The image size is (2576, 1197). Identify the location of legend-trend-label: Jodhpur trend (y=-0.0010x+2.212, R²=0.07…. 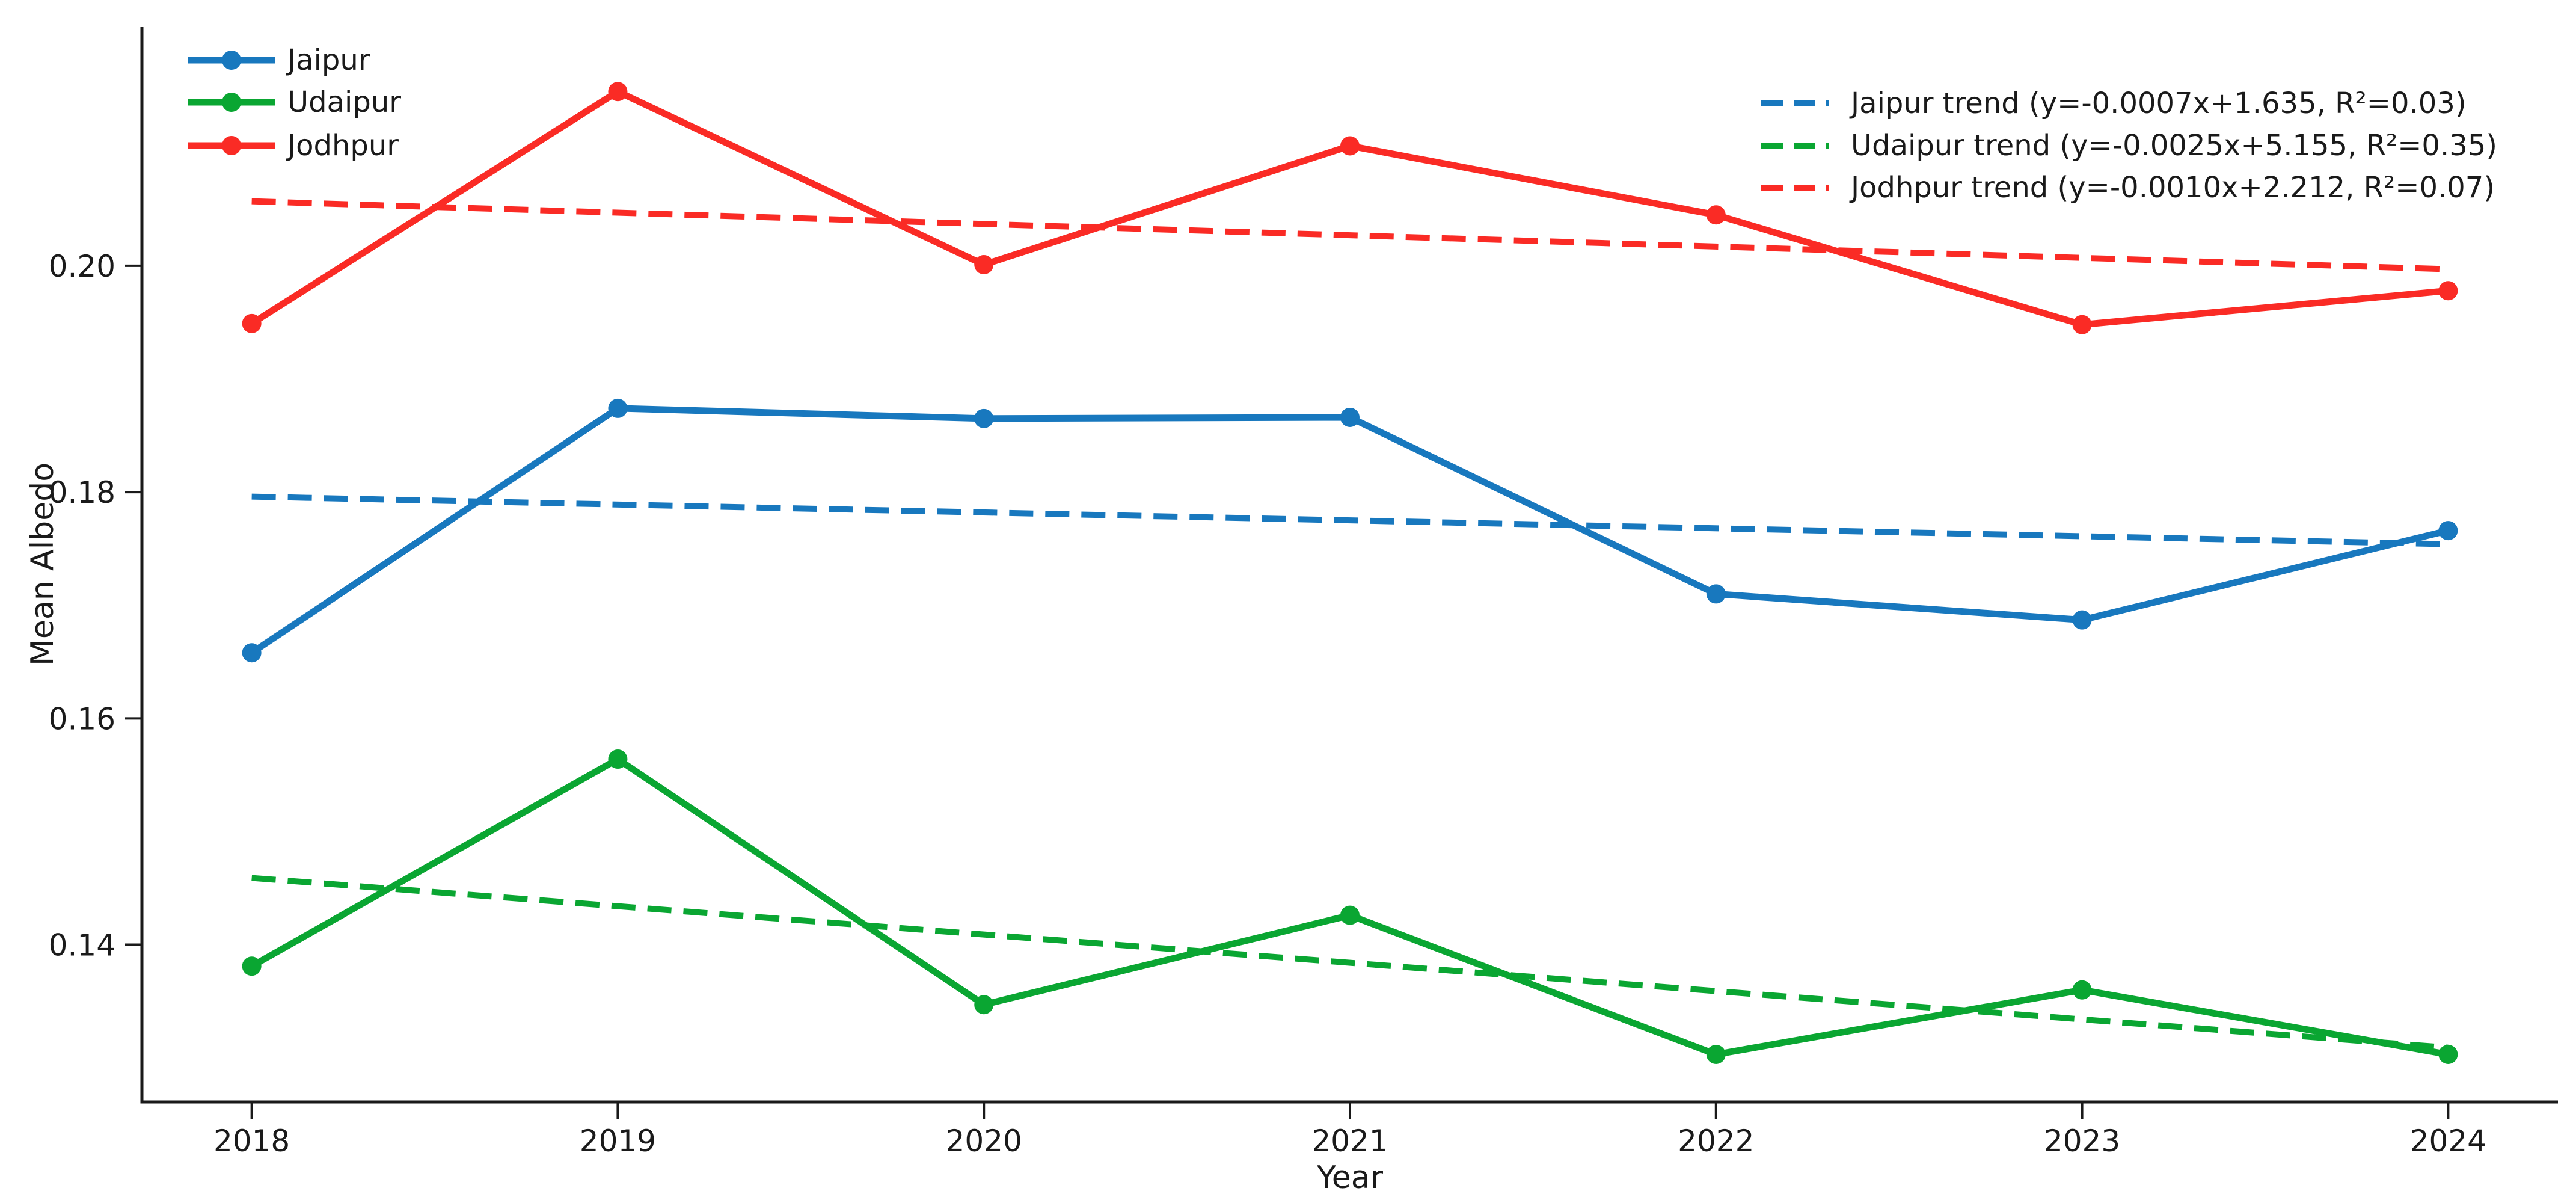
(2172, 188).